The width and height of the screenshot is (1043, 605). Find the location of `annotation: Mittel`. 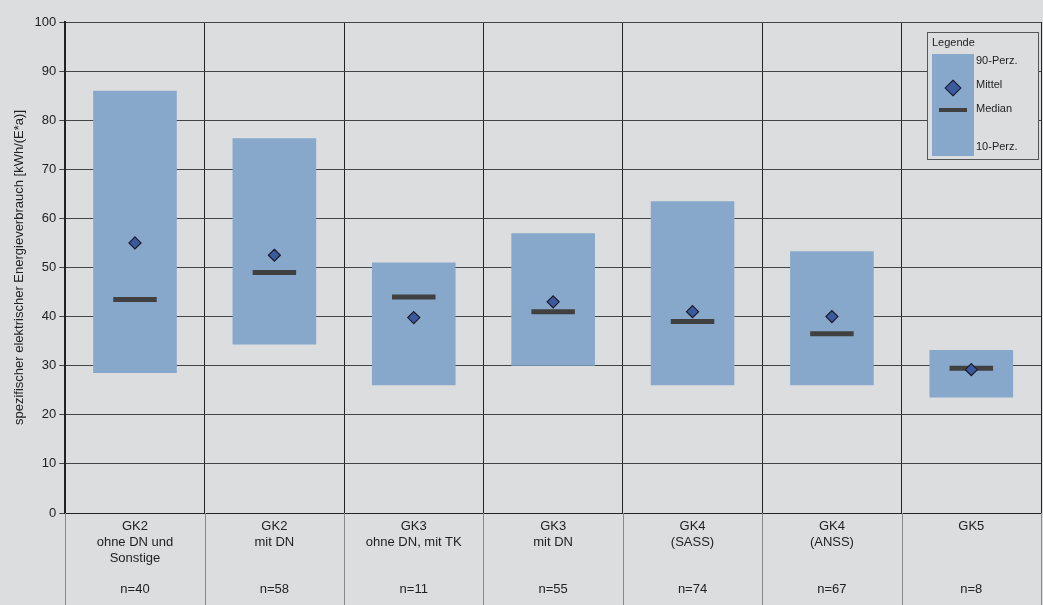

annotation: Mittel is located at coordinates (989, 84).